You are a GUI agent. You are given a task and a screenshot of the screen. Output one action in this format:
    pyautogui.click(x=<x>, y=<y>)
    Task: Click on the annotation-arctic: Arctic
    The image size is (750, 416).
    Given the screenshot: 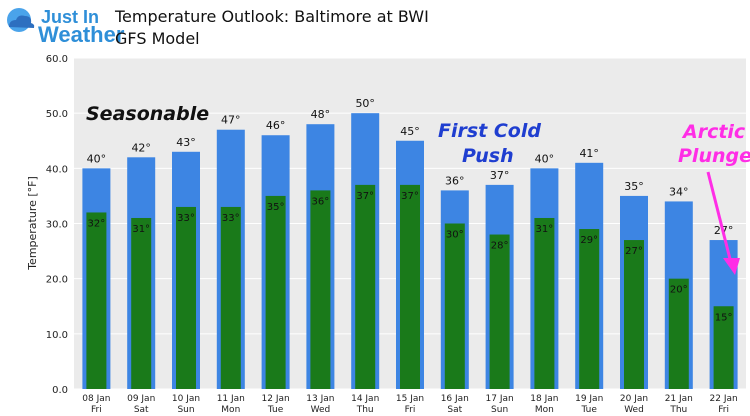 What is the action you would take?
    pyautogui.click(x=713, y=132)
    